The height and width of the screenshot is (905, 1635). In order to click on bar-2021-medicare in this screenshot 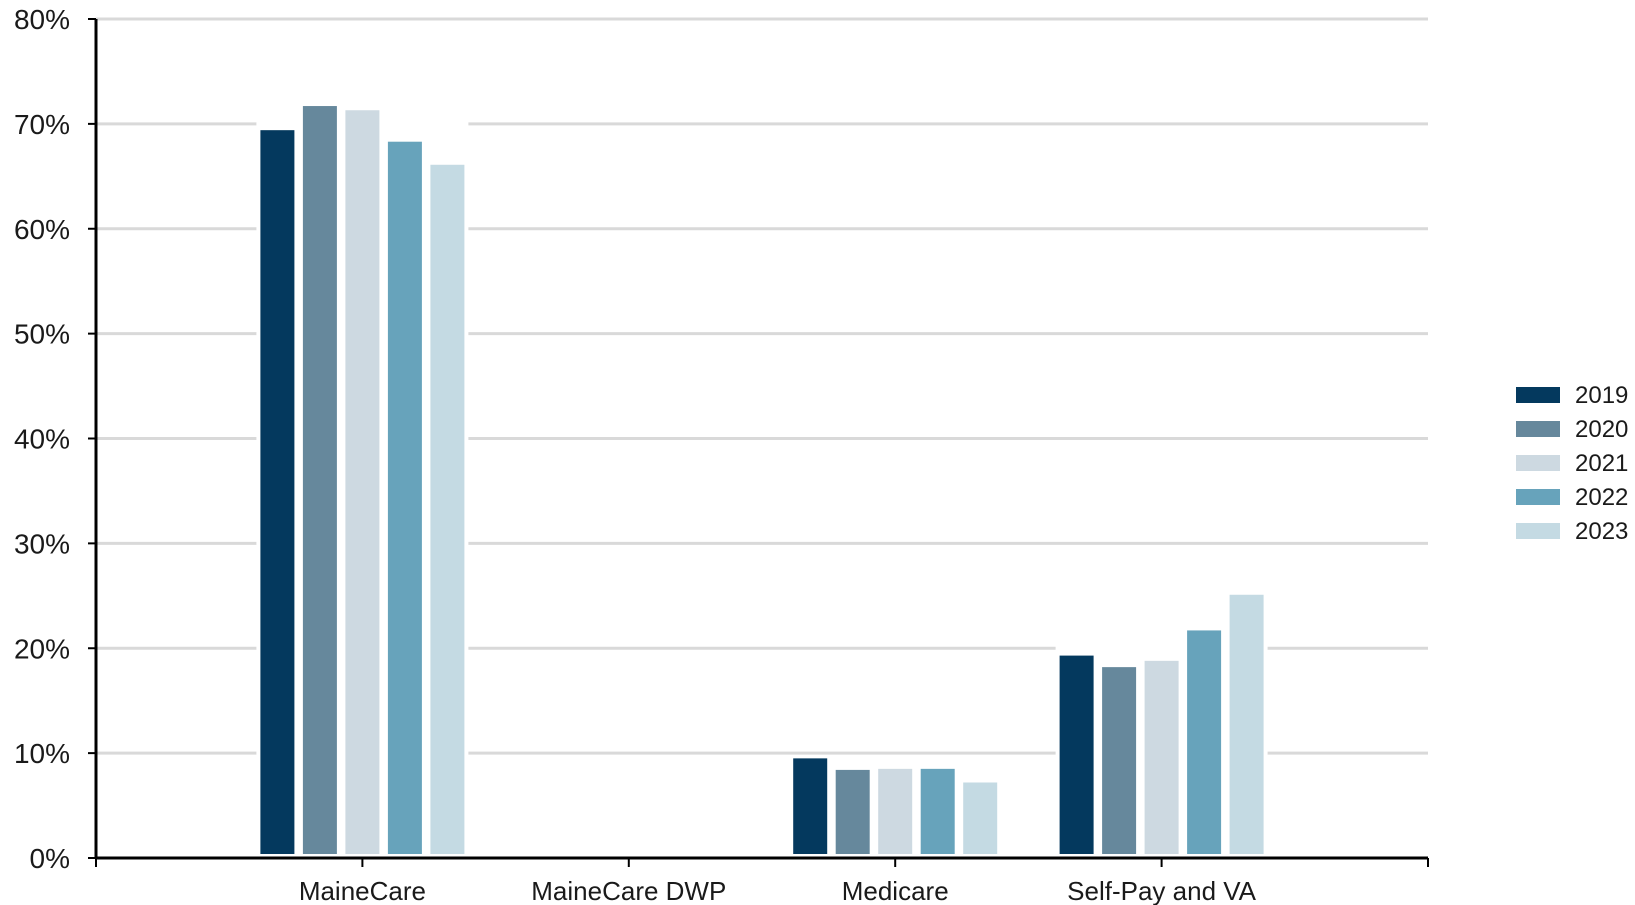, I will do `click(895, 811)`.